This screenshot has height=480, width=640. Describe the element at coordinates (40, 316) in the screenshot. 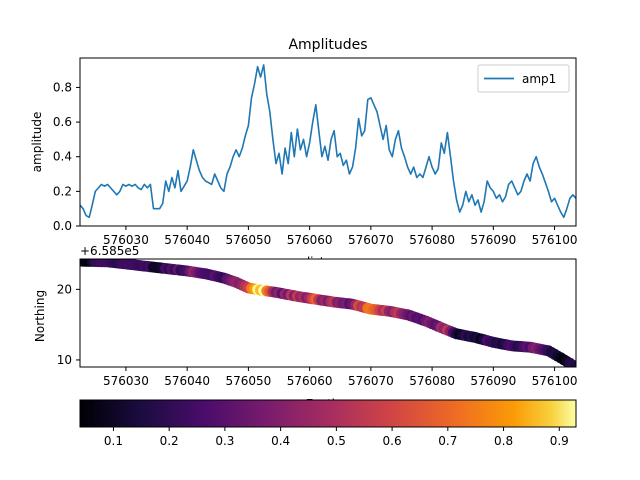

I see `northing-axis-label: Northing` at that location.